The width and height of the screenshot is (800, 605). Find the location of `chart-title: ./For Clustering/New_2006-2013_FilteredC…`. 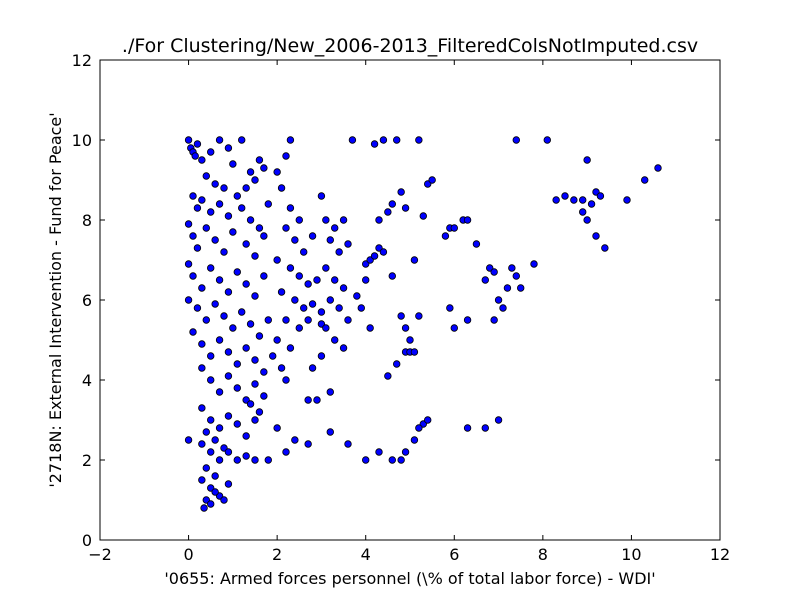

chart-title: ./For Clustering/New_2006-2013_FilteredC… is located at coordinates (410, 46).